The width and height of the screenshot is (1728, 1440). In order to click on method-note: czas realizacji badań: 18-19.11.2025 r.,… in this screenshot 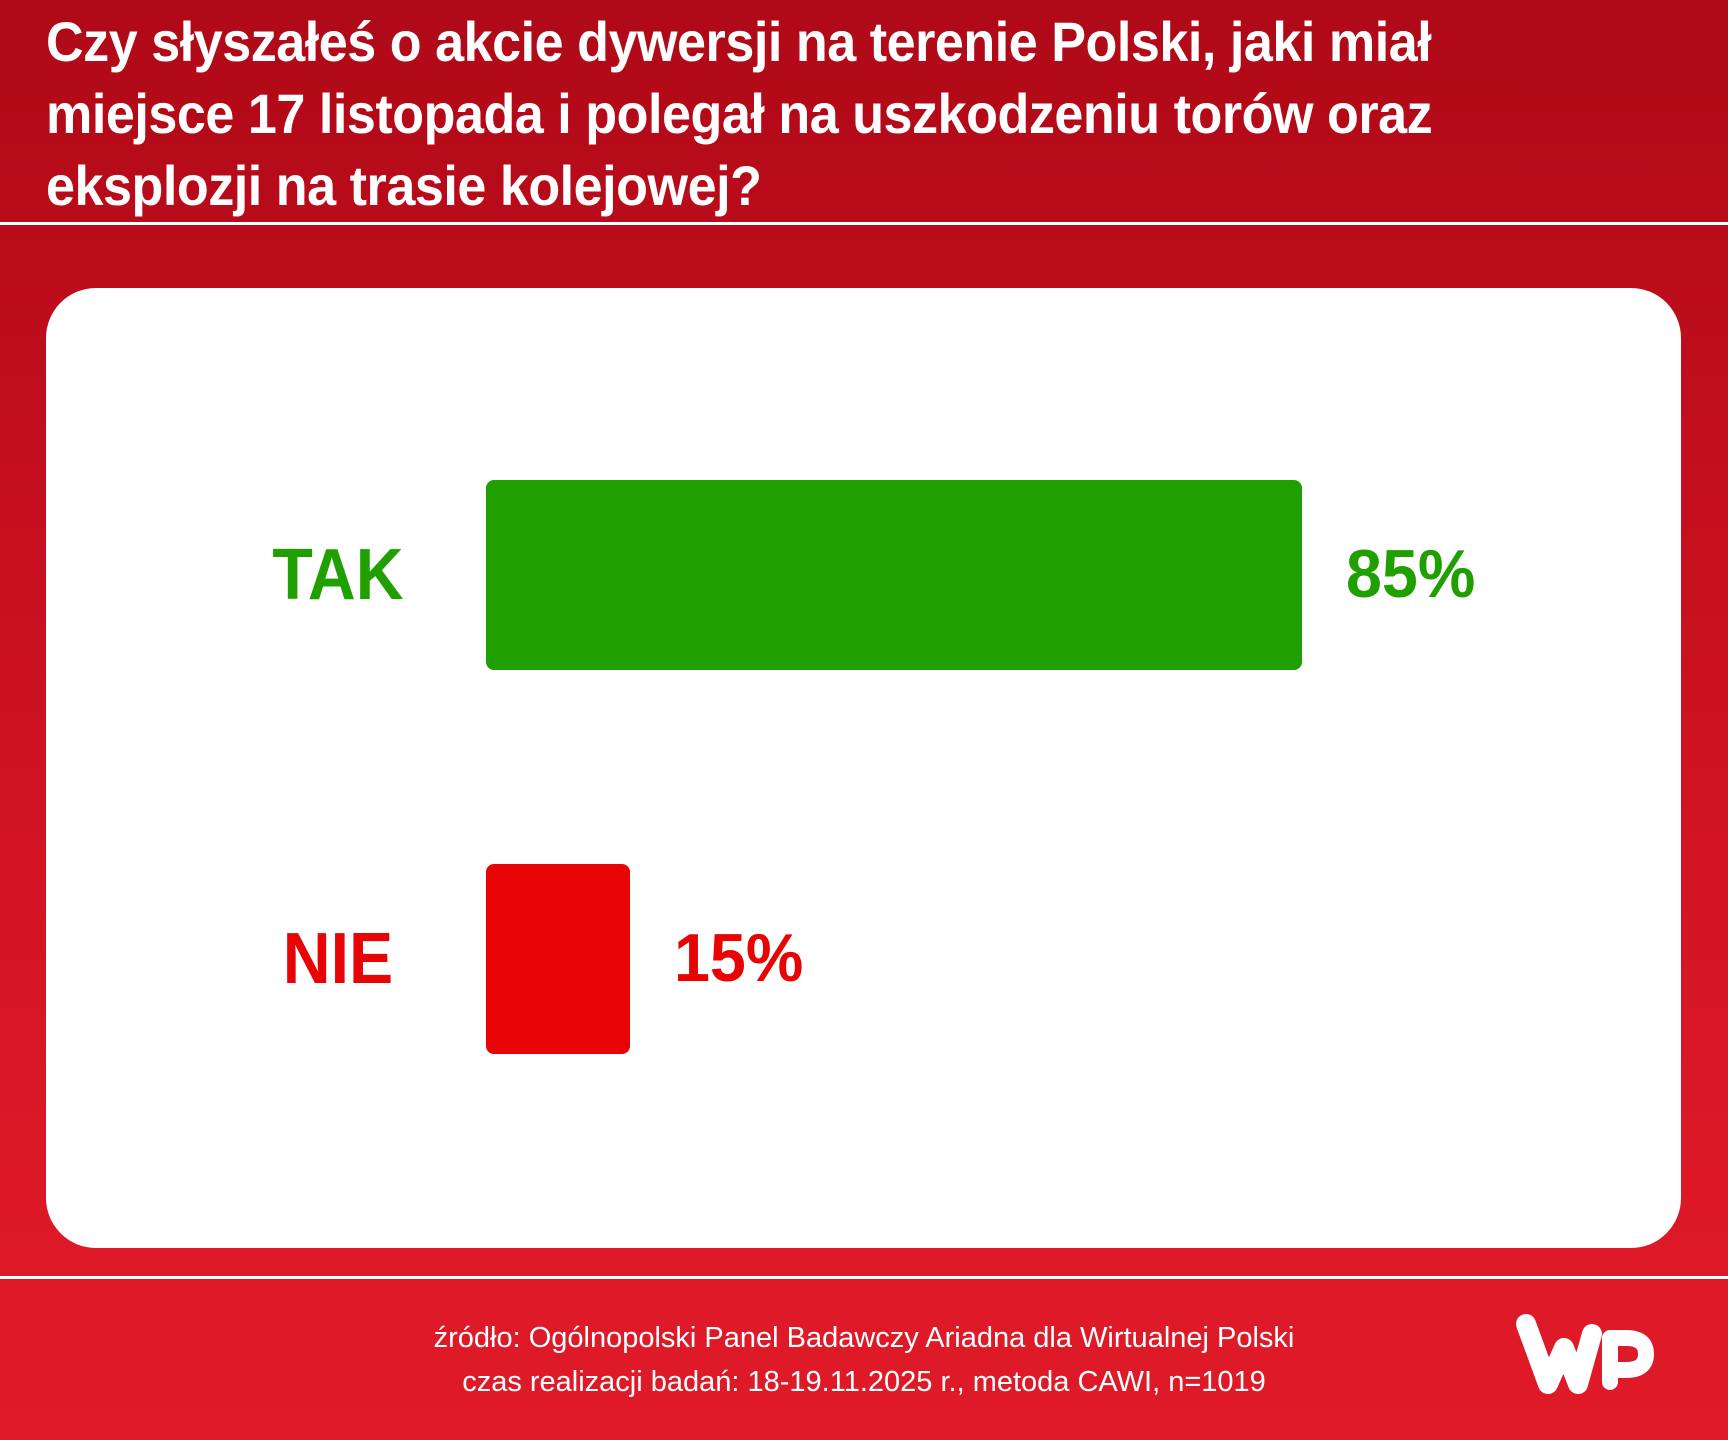, I will do `click(864, 1382)`.